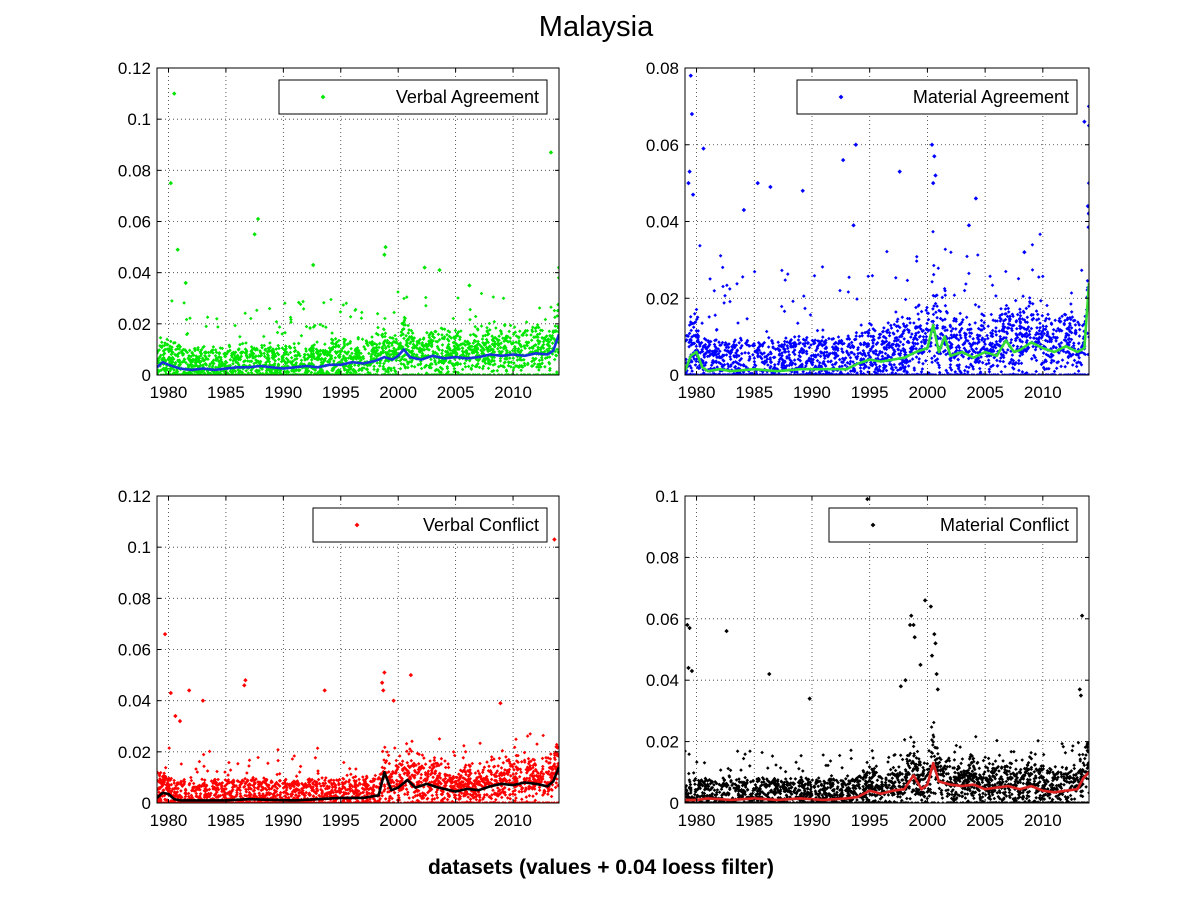 Image resolution: width=1201 pixels, height=901 pixels. Describe the element at coordinates (662, 145) in the screenshot. I see `y-tick-label: 0.06` at that location.